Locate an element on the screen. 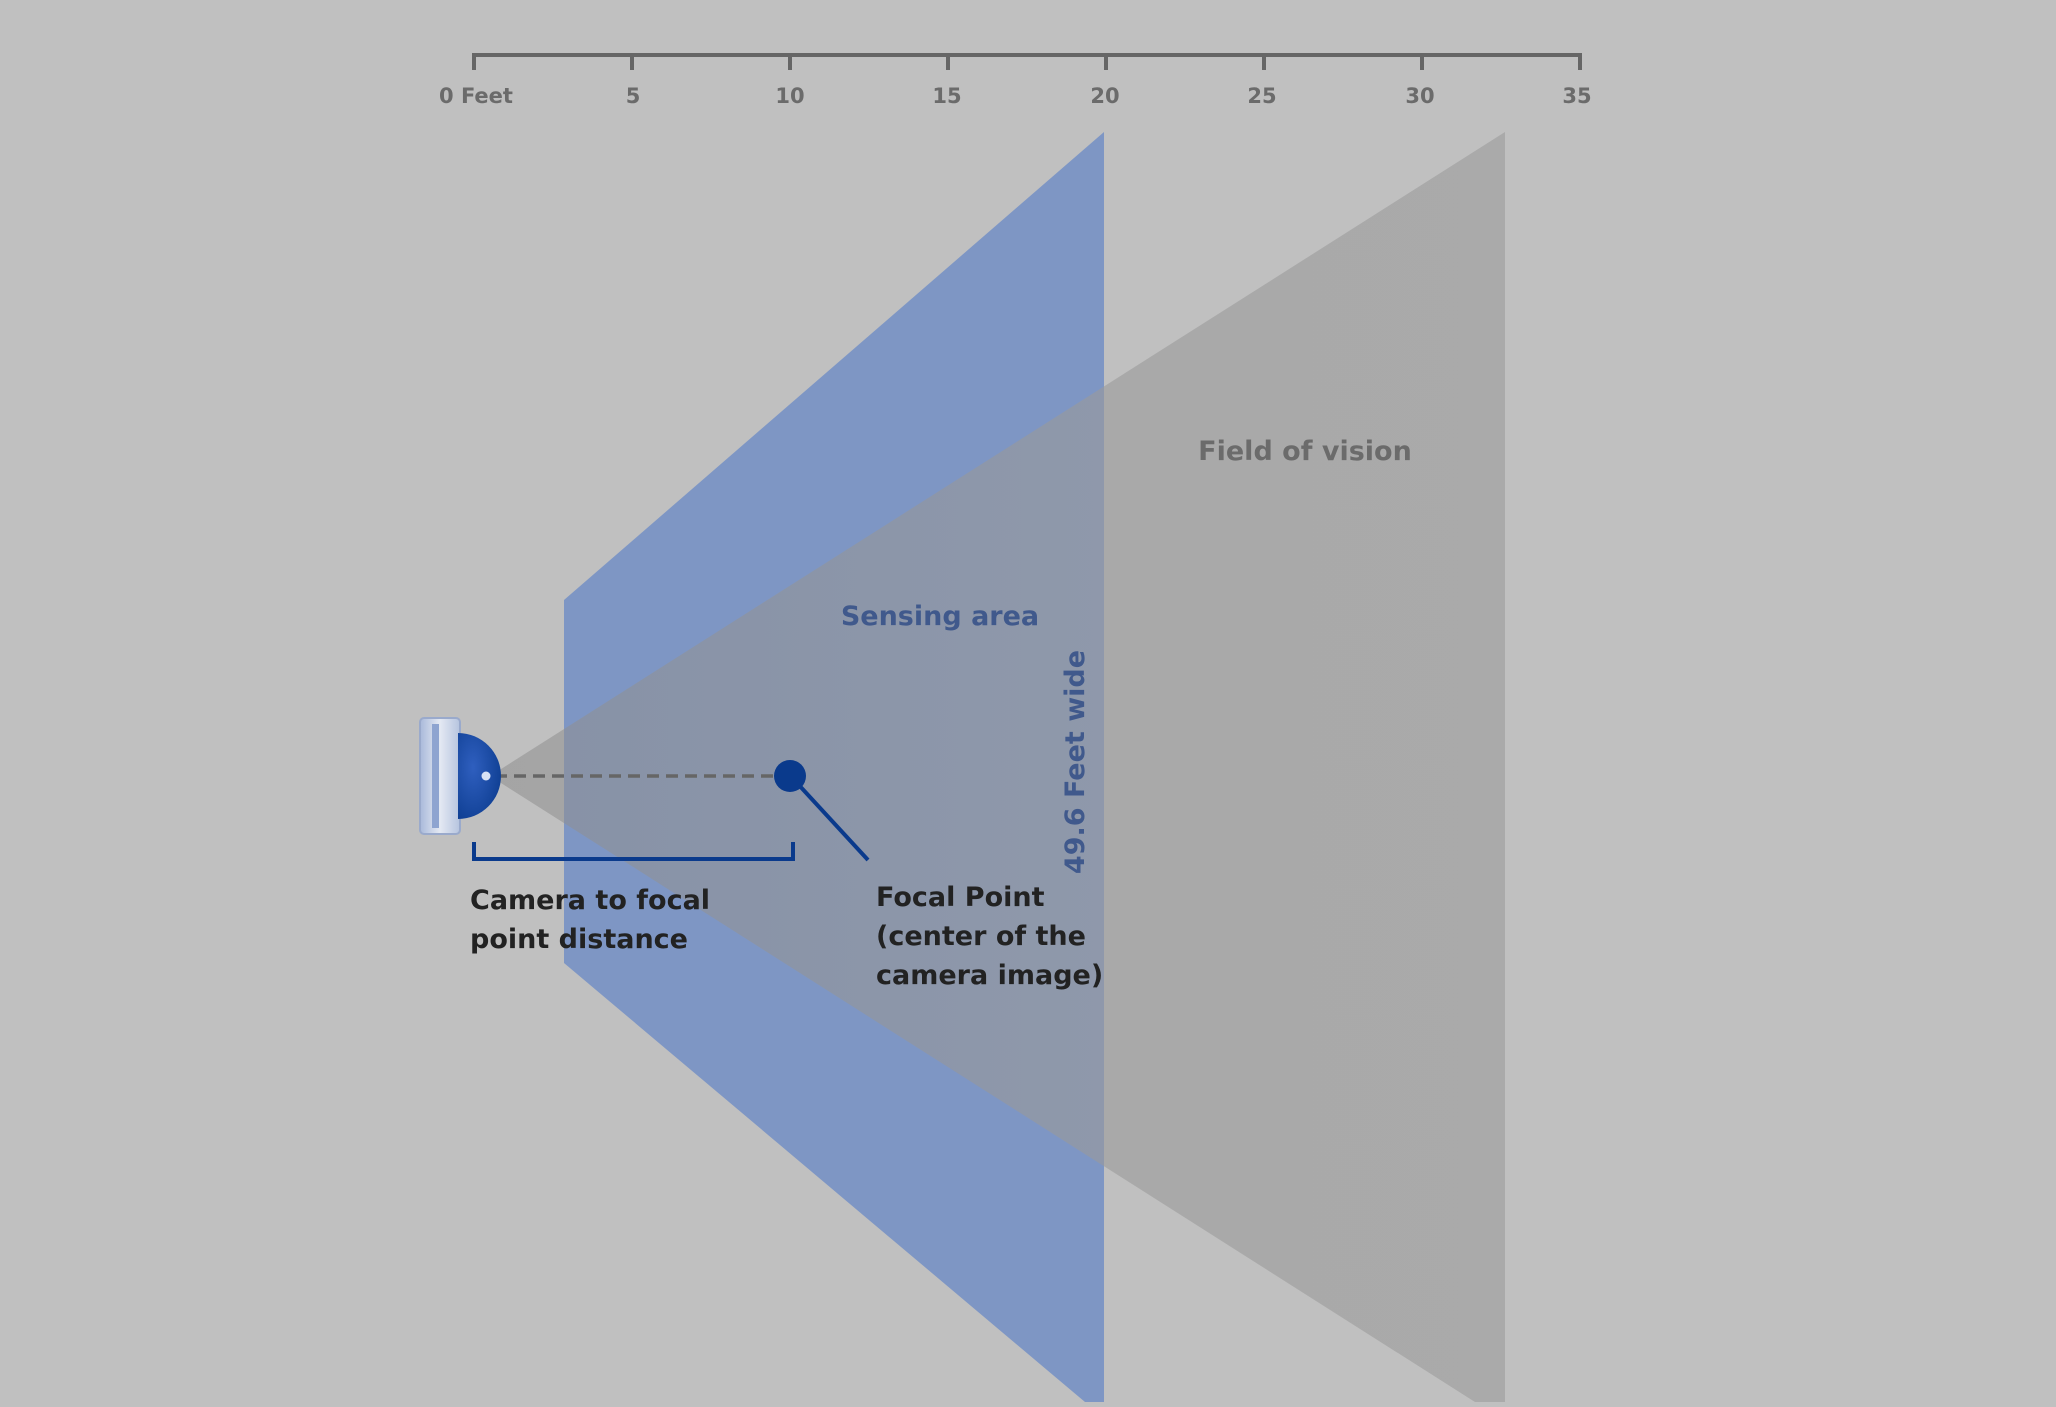  scale-label: 5 is located at coordinates (633, 96).